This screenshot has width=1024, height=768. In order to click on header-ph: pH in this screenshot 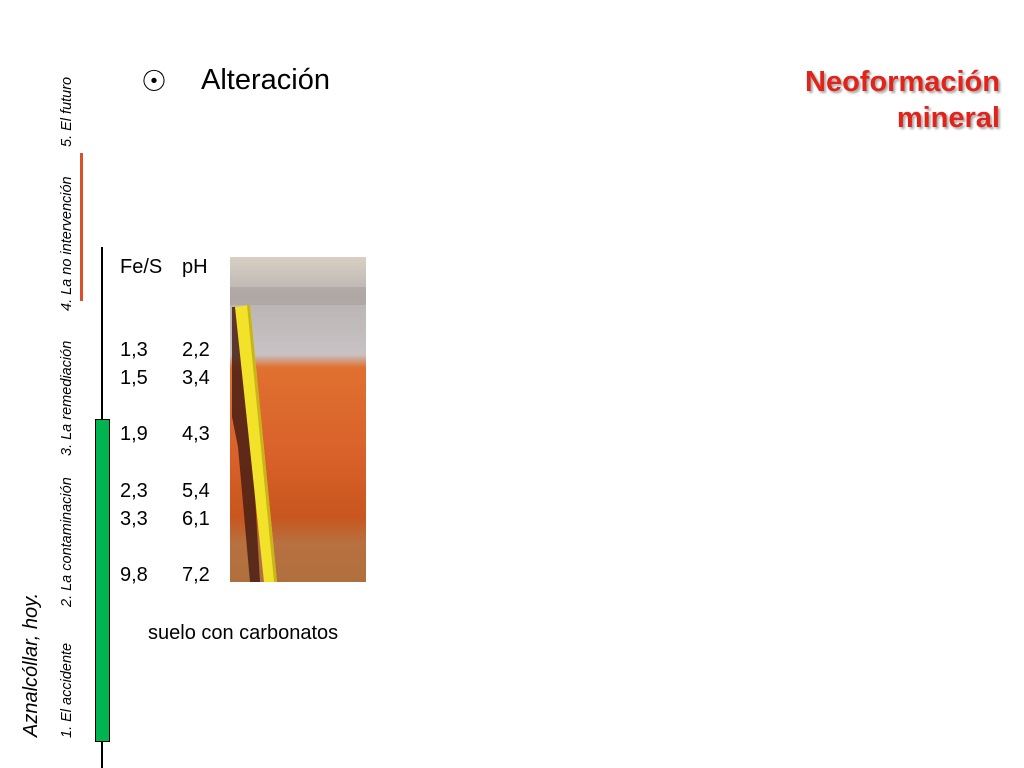, I will do `click(195, 267)`.